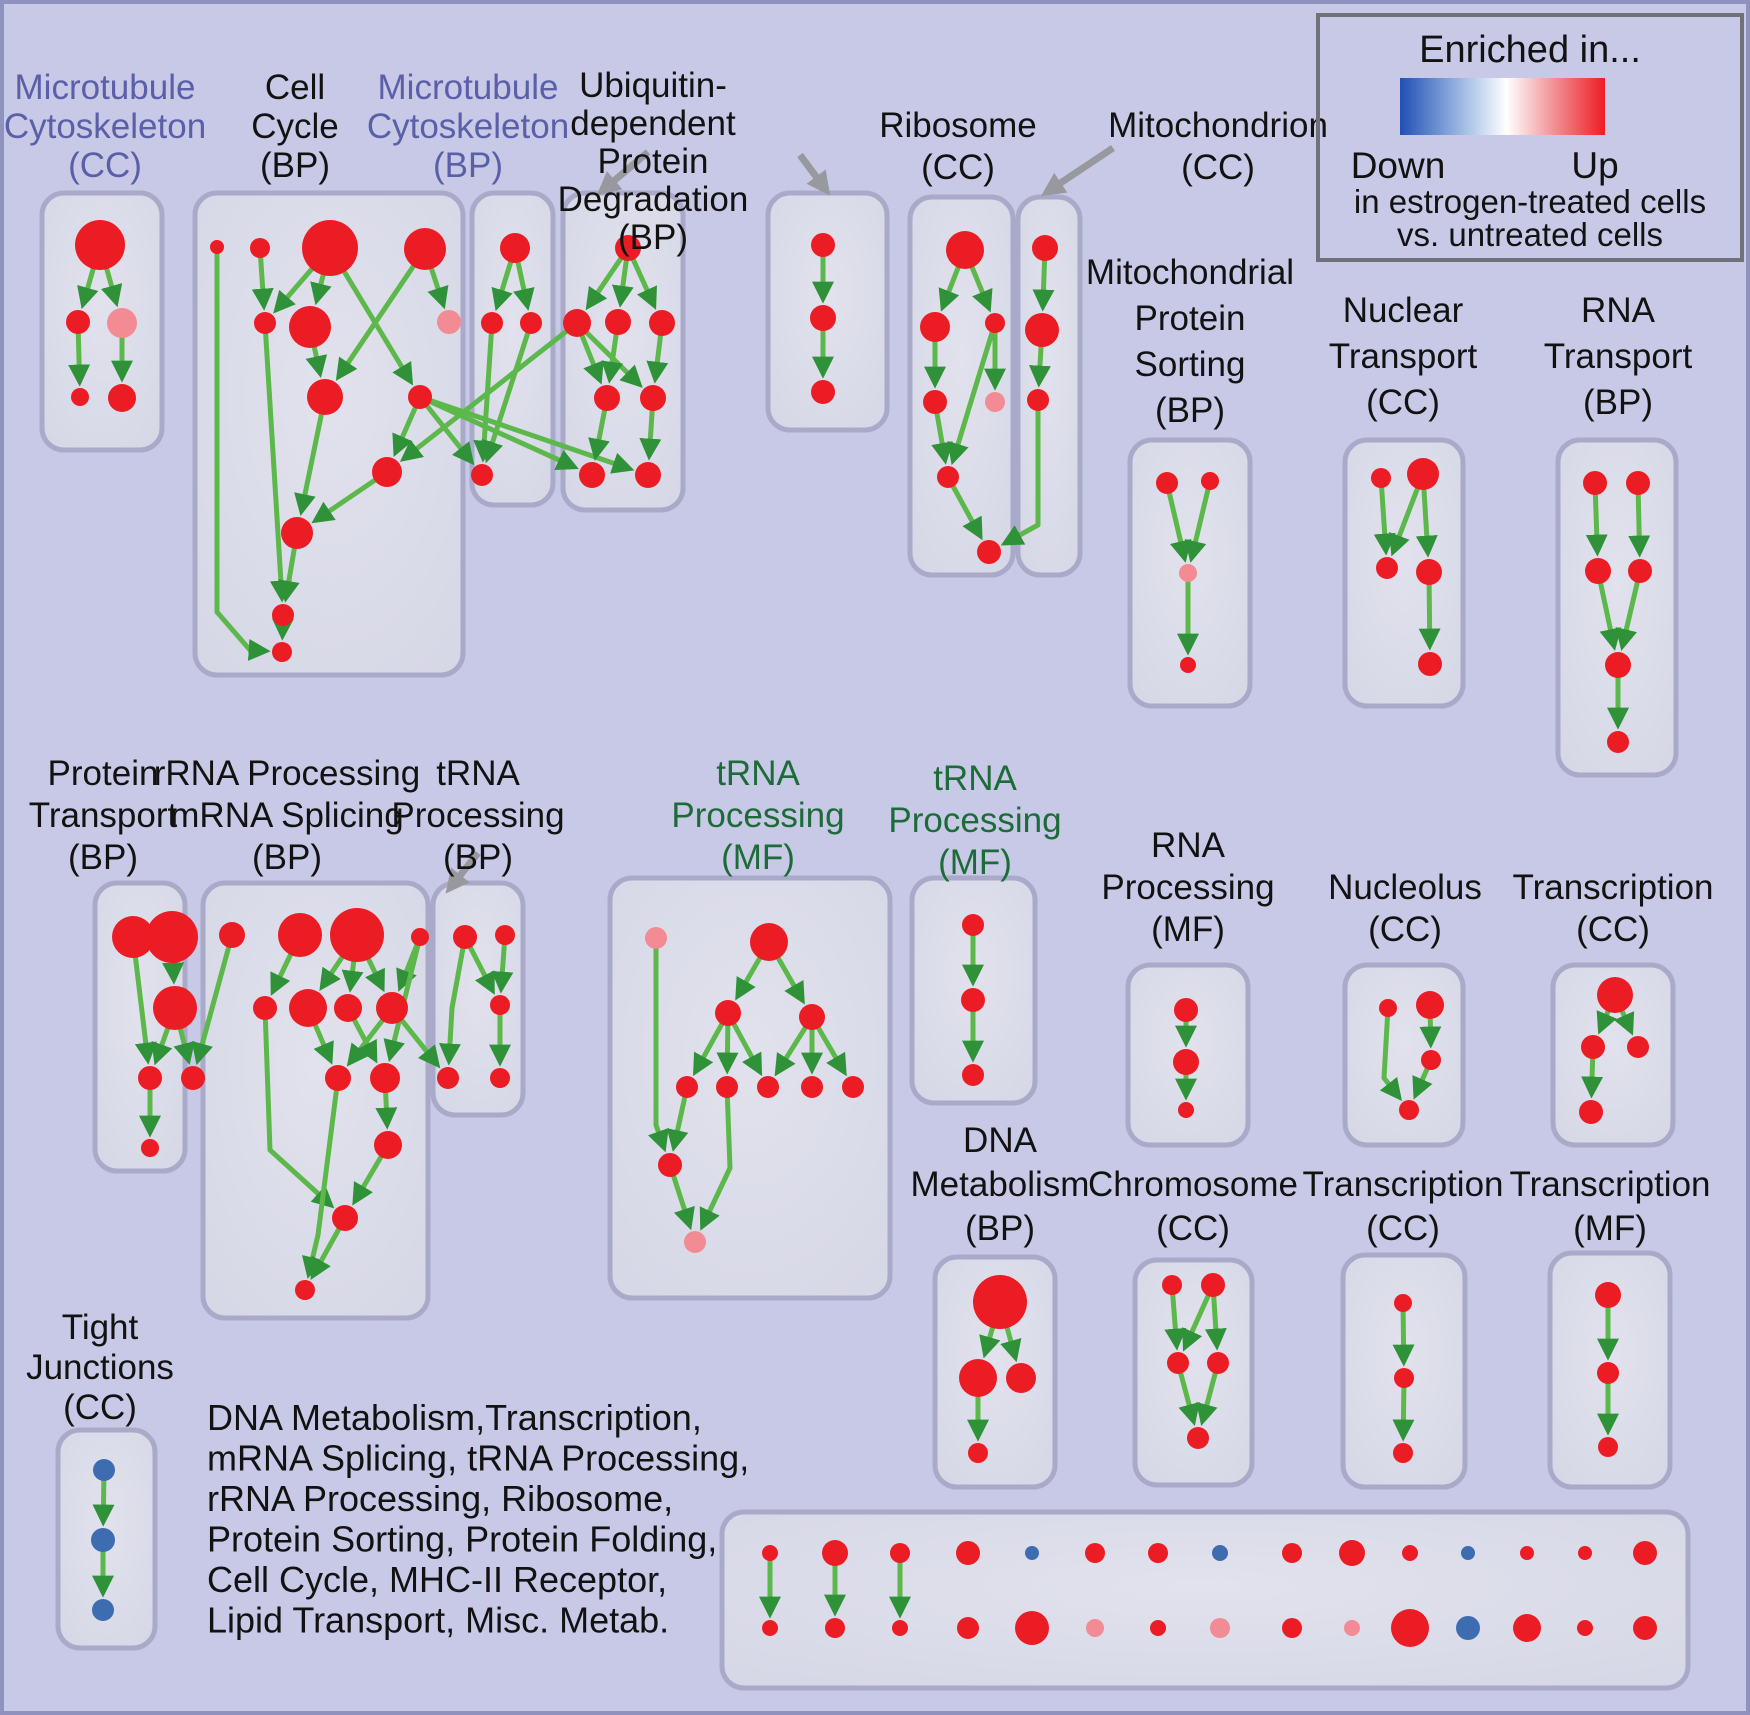  What do you see at coordinates (1405, 929) in the screenshot?
I see `cluster-label-nucleolus: (CC)` at bounding box center [1405, 929].